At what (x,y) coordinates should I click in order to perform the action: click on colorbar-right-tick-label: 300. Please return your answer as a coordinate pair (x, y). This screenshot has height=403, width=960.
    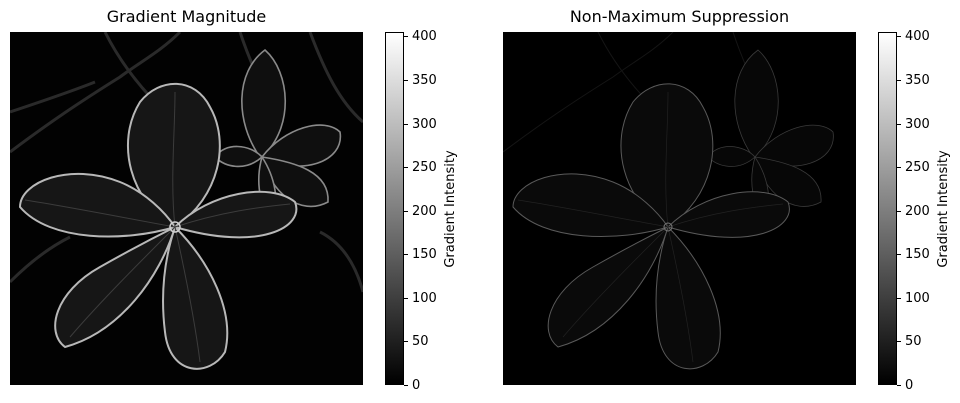
    Looking at the image, I should click on (917, 124).